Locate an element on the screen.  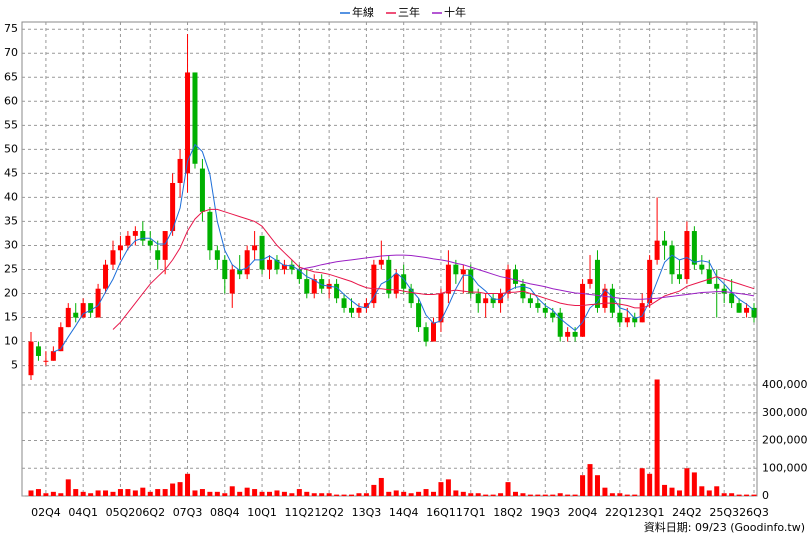
y-tick-label: 65 is located at coordinates (11, 76).